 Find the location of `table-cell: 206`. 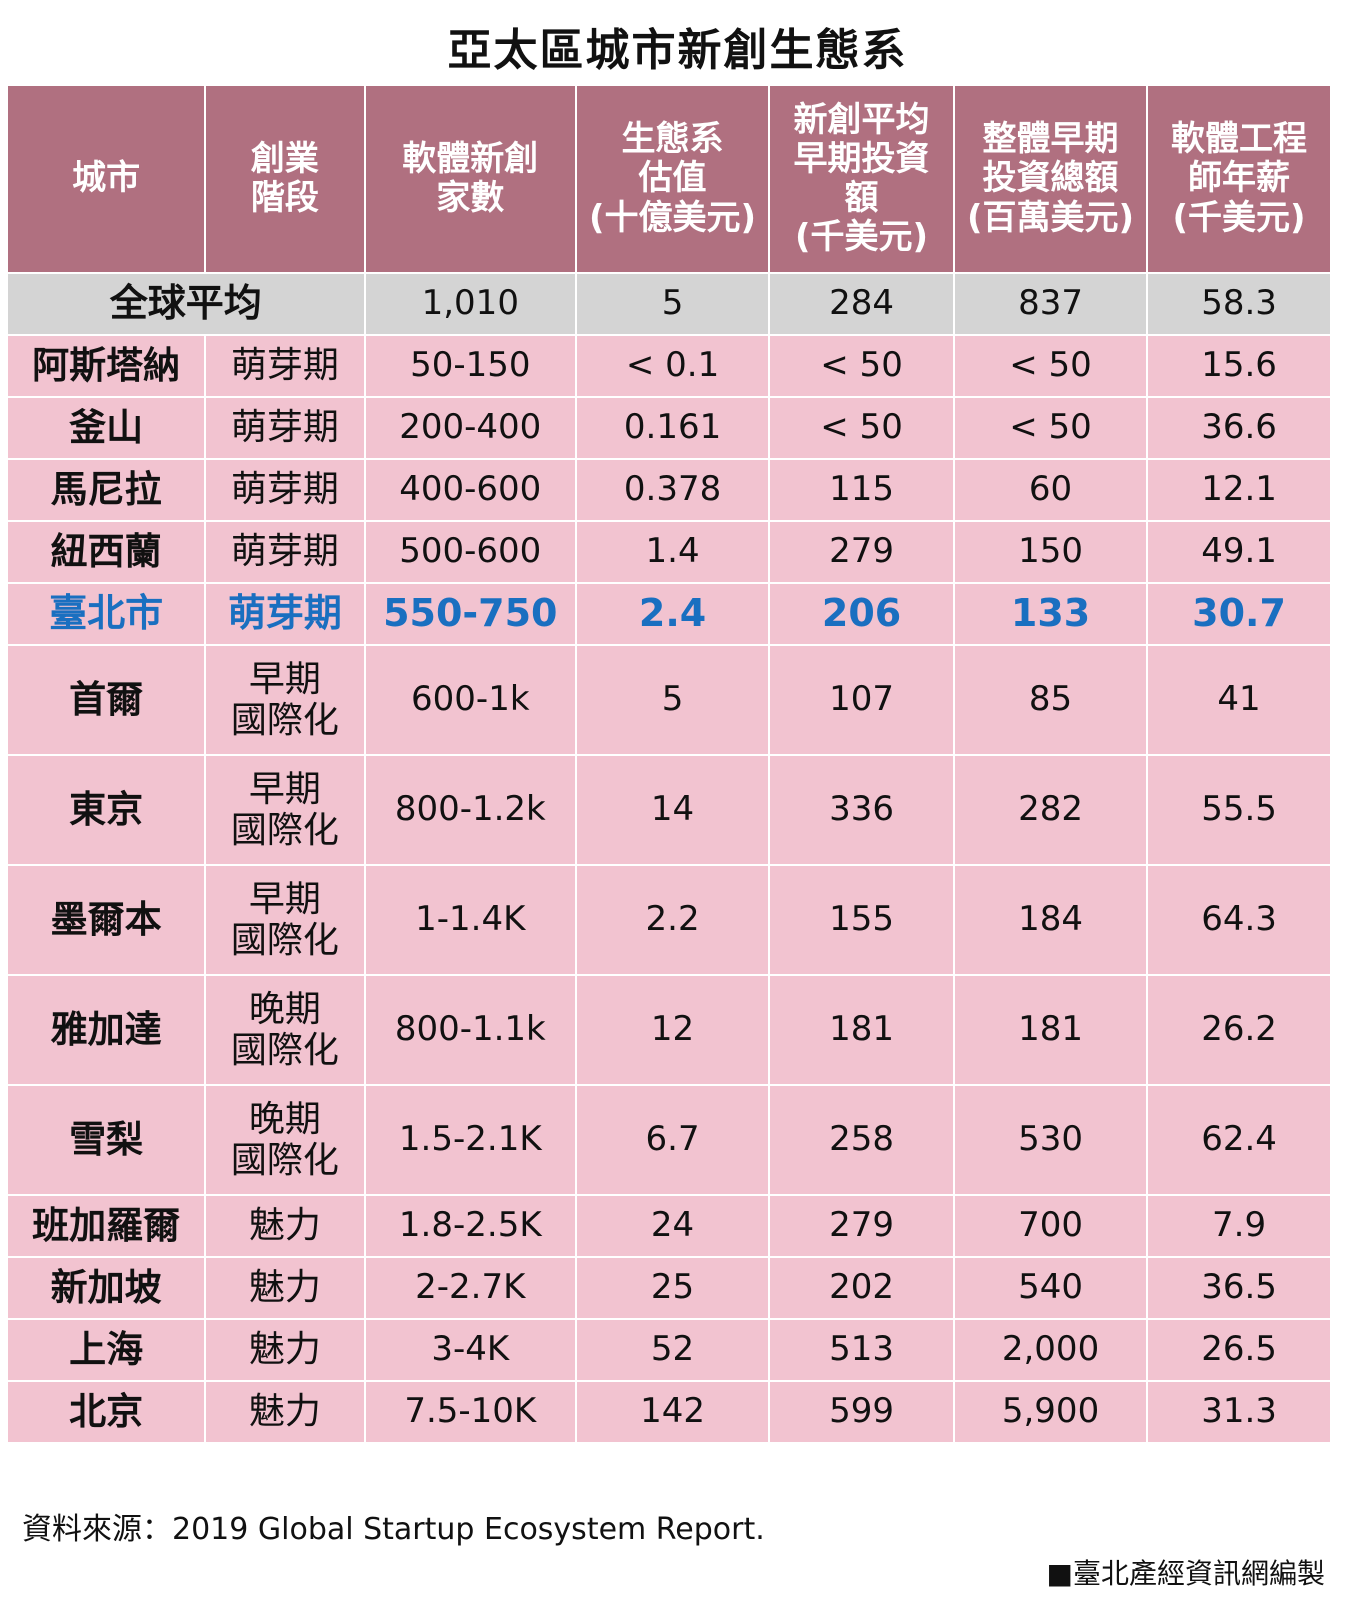

table-cell: 206 is located at coordinates (861, 614).